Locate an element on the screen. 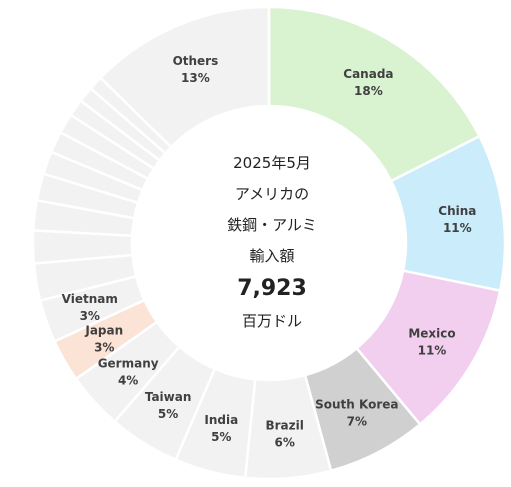 This screenshot has height=487, width=511. label-india: India 5% is located at coordinates (221, 428).